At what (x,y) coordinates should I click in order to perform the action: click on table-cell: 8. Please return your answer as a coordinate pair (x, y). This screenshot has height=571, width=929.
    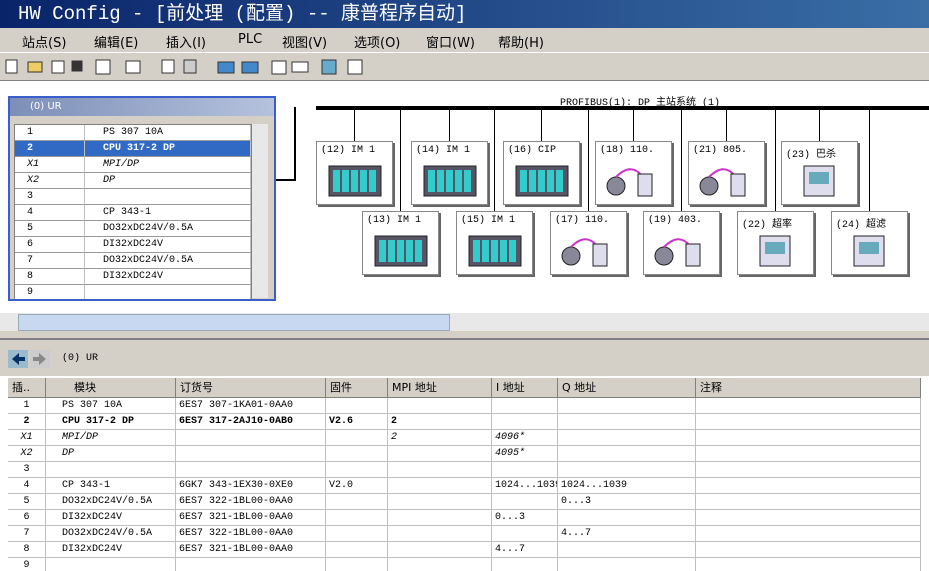
    Looking at the image, I should click on (27, 550).